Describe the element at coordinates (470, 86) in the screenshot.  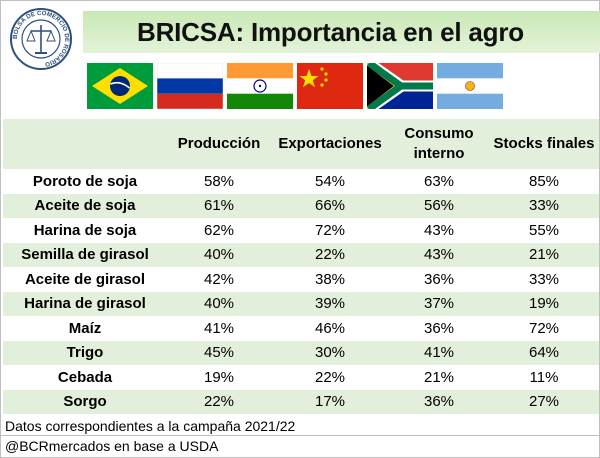
I see `flag-argentina` at that location.